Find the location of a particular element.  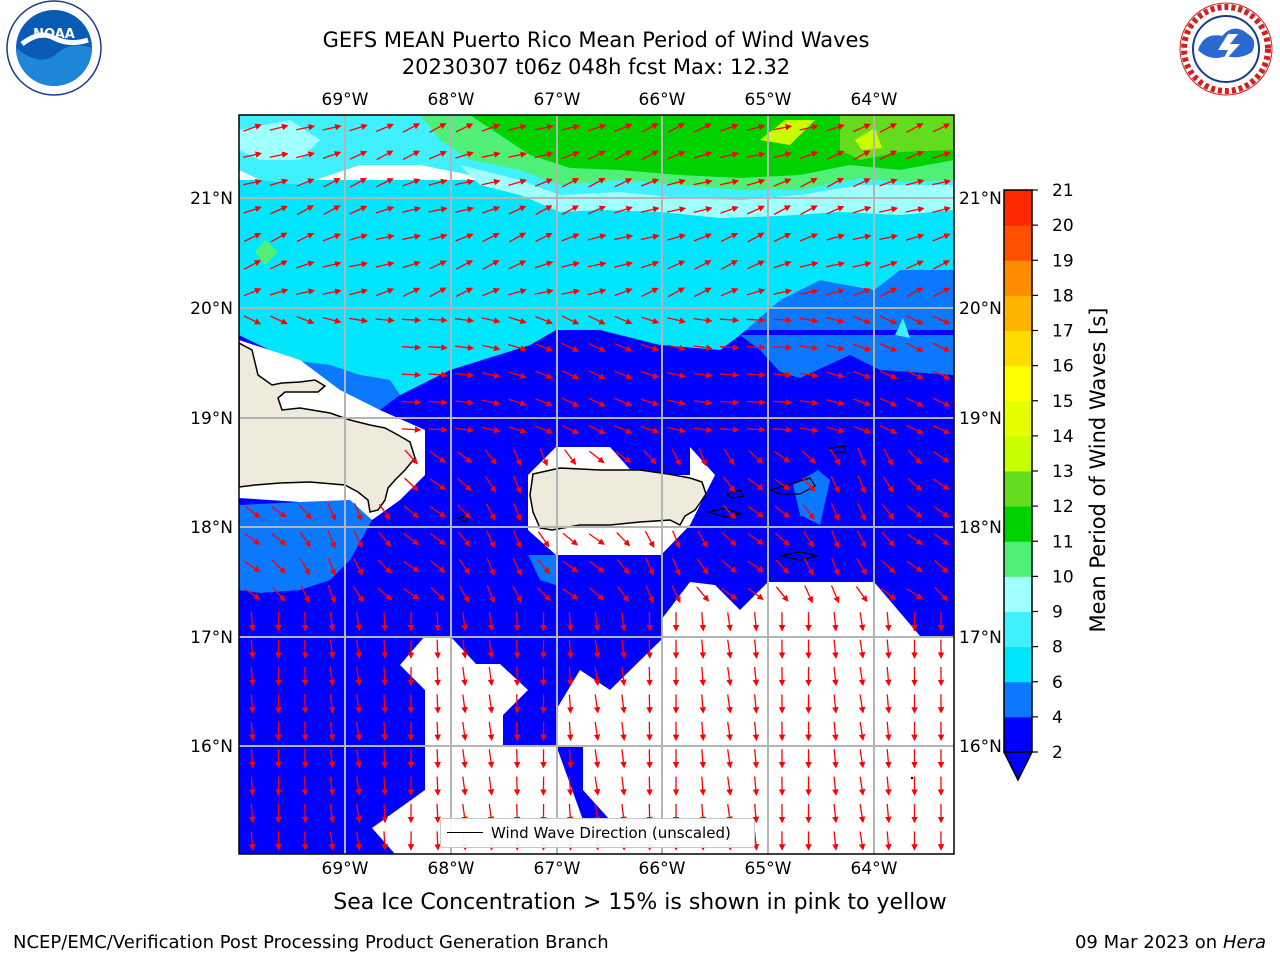

lon-labels-top: 69°W 68°W 67°W 66°W 65°W 64°W is located at coordinates (610, 100).